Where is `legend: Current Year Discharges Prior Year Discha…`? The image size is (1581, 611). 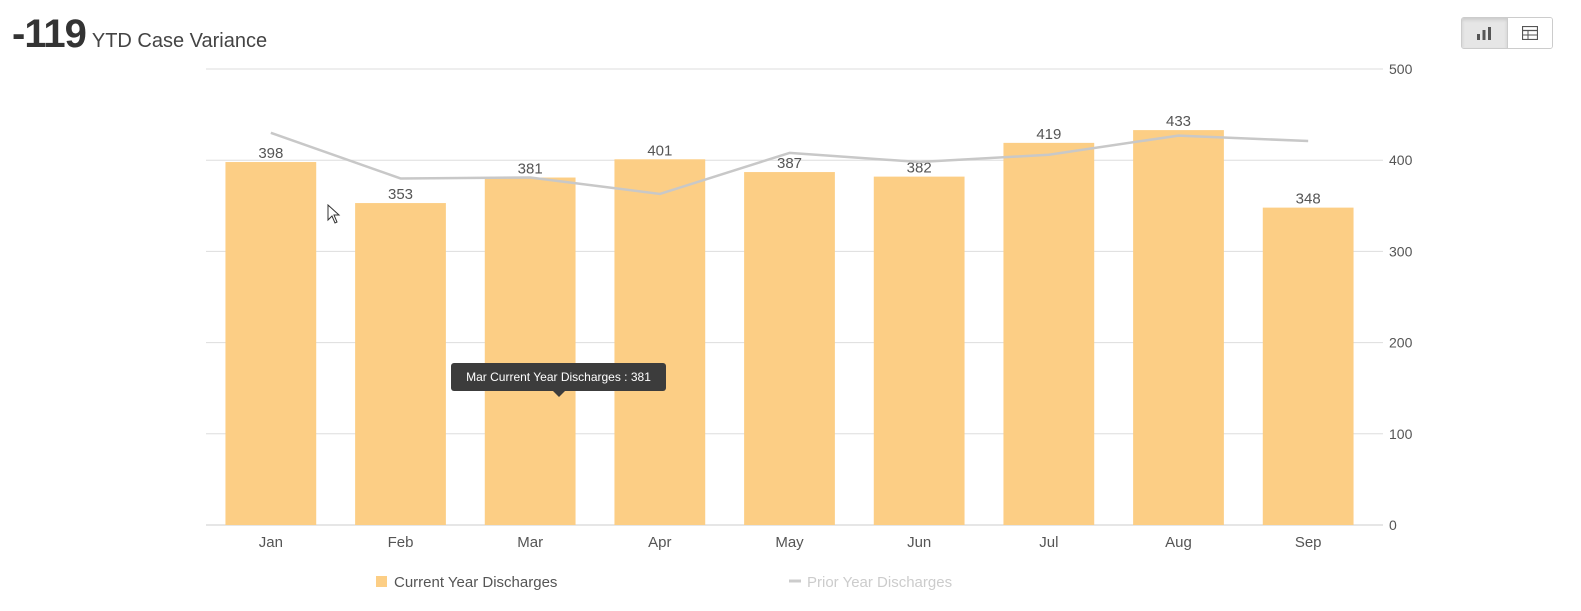
legend: Current Year Discharges Prior Year Discha… is located at coordinates (664, 582).